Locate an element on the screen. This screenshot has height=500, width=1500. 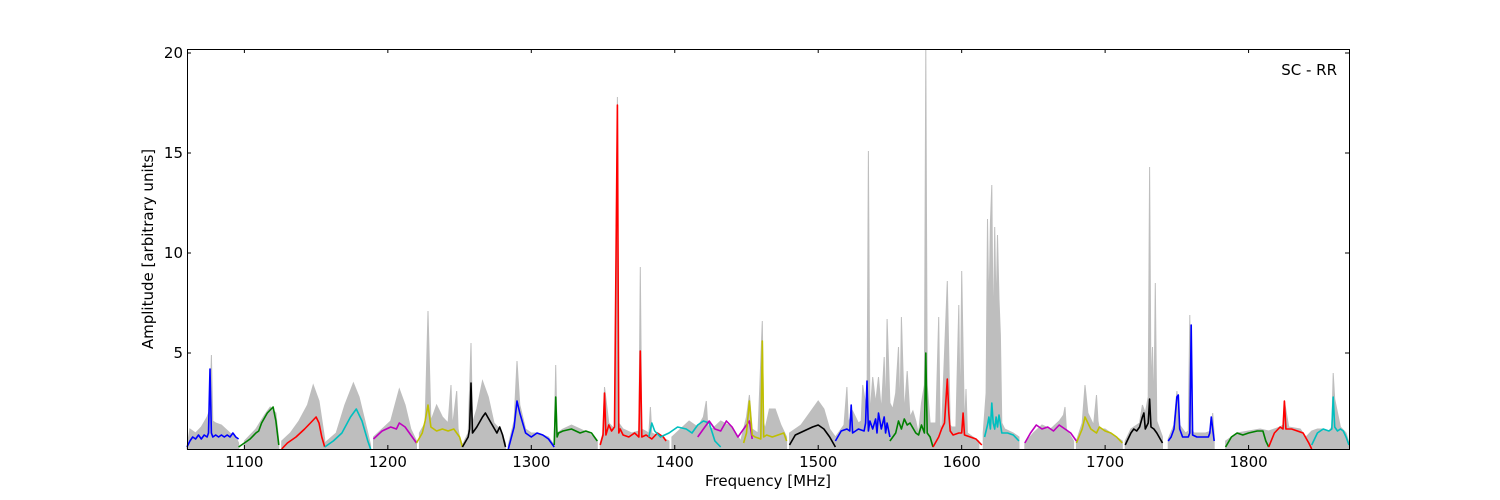
y-tick-label: 15 is located at coordinates (173, 153).